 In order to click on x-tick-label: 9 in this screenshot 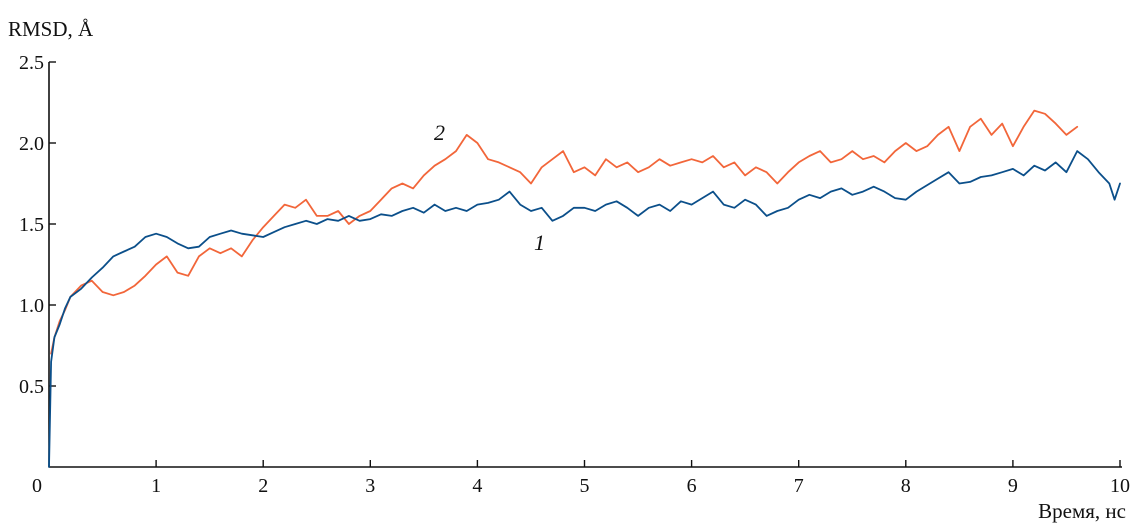, I will do `click(1013, 486)`.